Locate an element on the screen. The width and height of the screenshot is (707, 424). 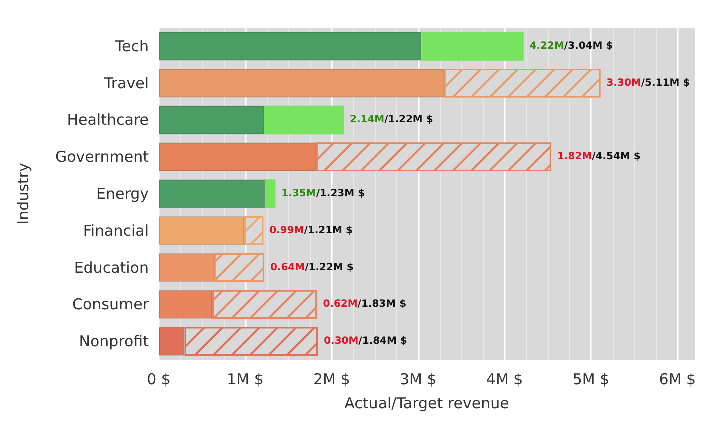
y-axis-title: Industry is located at coordinates (23, 194).